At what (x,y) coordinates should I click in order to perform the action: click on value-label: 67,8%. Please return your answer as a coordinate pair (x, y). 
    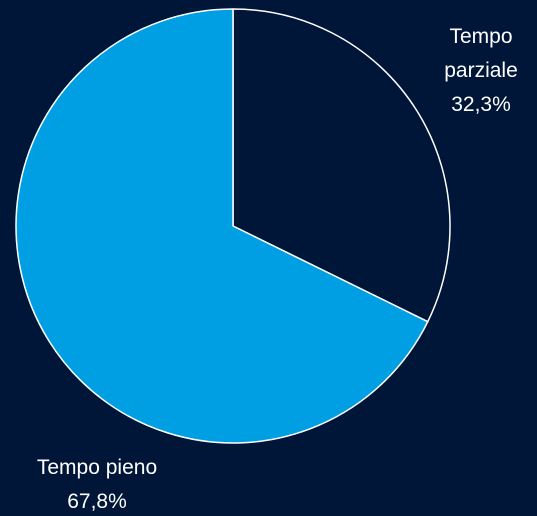
    Looking at the image, I should click on (97, 501).